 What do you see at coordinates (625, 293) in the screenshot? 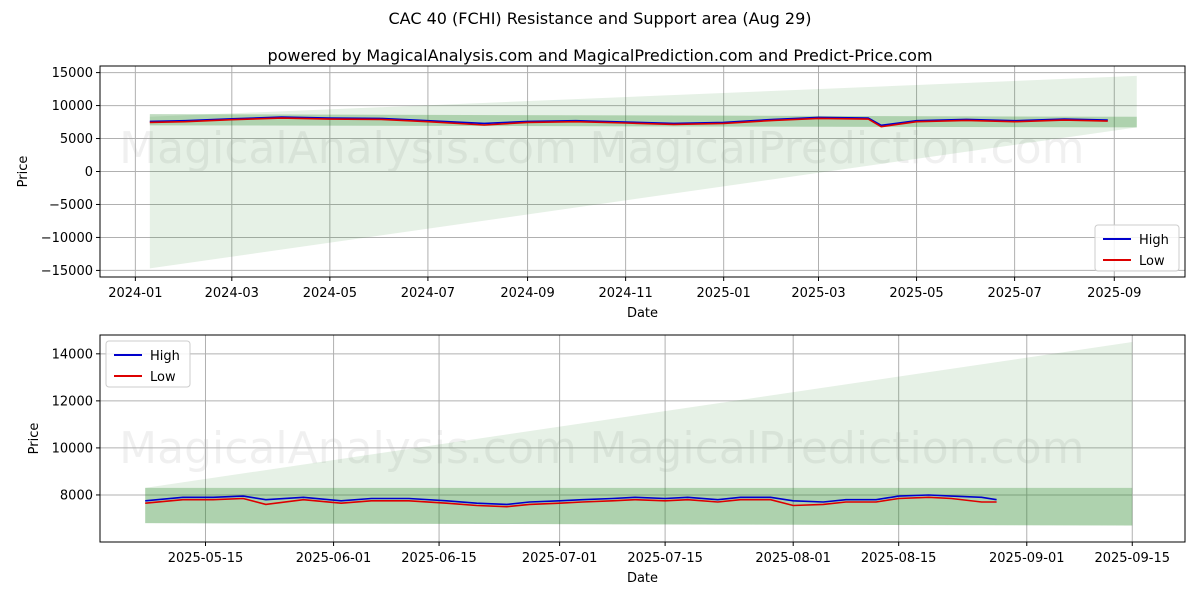
I see `x-tick-label: 2024-11` at bounding box center [625, 293].